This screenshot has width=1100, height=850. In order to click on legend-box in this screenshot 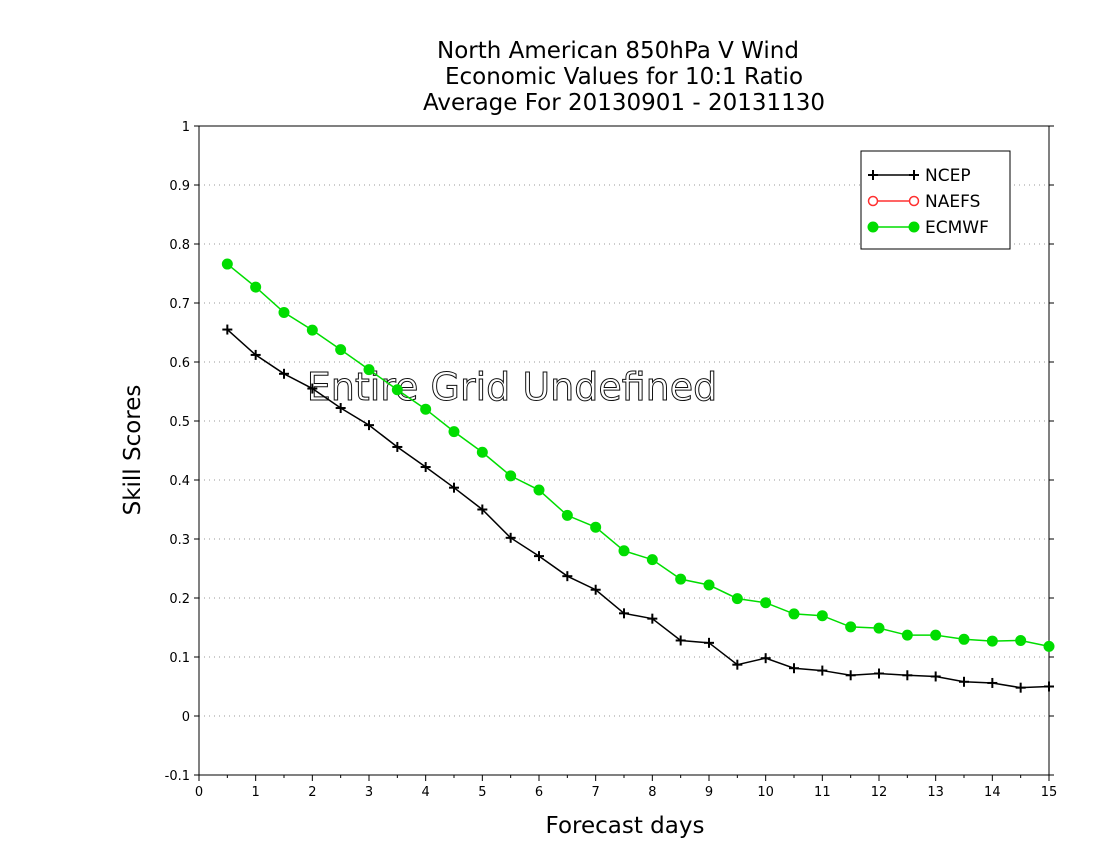, I will do `click(935, 200)`.